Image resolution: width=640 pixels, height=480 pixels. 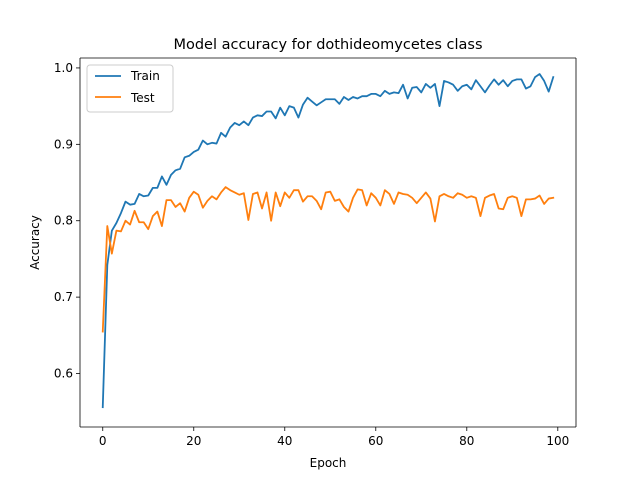 What do you see at coordinates (334, 437) in the screenshot?
I see `x-tick-layer: 0 20 40 60 80 100` at bounding box center [334, 437].